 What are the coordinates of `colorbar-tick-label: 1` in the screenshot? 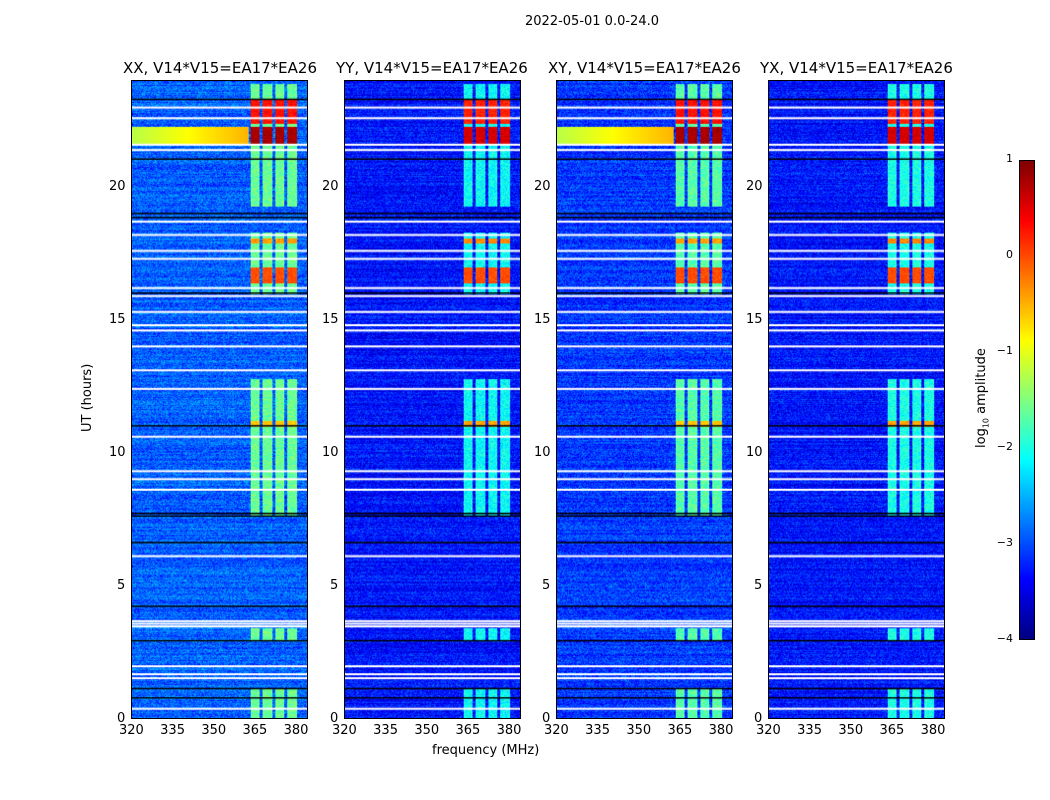 It's located at (1009, 158).